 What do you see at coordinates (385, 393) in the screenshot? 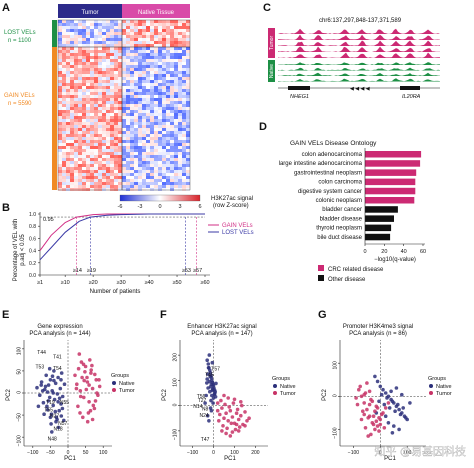
I see `g-native-point` at bounding box center [385, 393].